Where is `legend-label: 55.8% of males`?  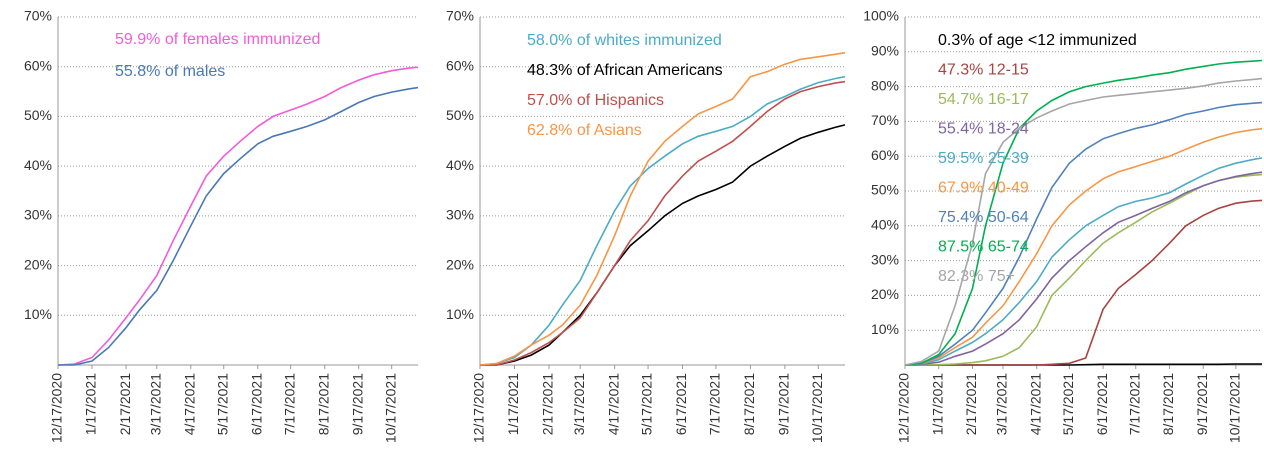 legend-label: 55.8% of males is located at coordinates (170, 71).